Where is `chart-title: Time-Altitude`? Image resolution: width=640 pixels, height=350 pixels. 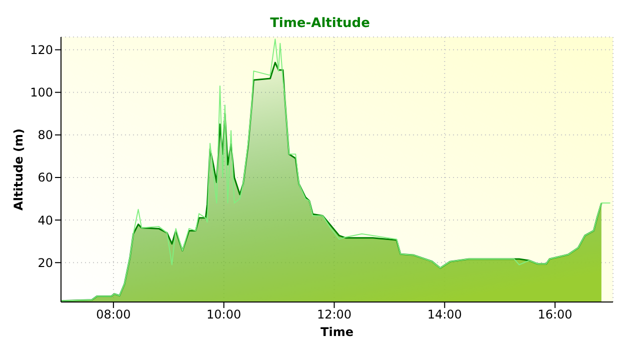 chart-title: Time-Altitude is located at coordinates (320, 23).